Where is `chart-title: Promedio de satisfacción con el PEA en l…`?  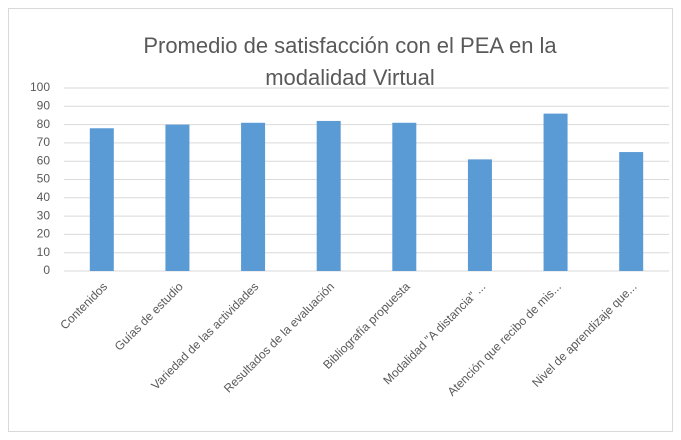
chart-title: Promedio de satisfacción con el PEA en l… is located at coordinates (350, 61).